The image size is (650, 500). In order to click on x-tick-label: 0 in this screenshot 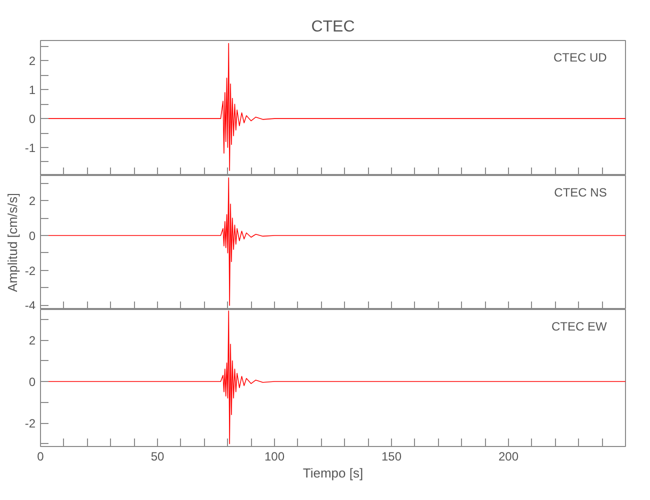, I will do `click(40, 457)`.